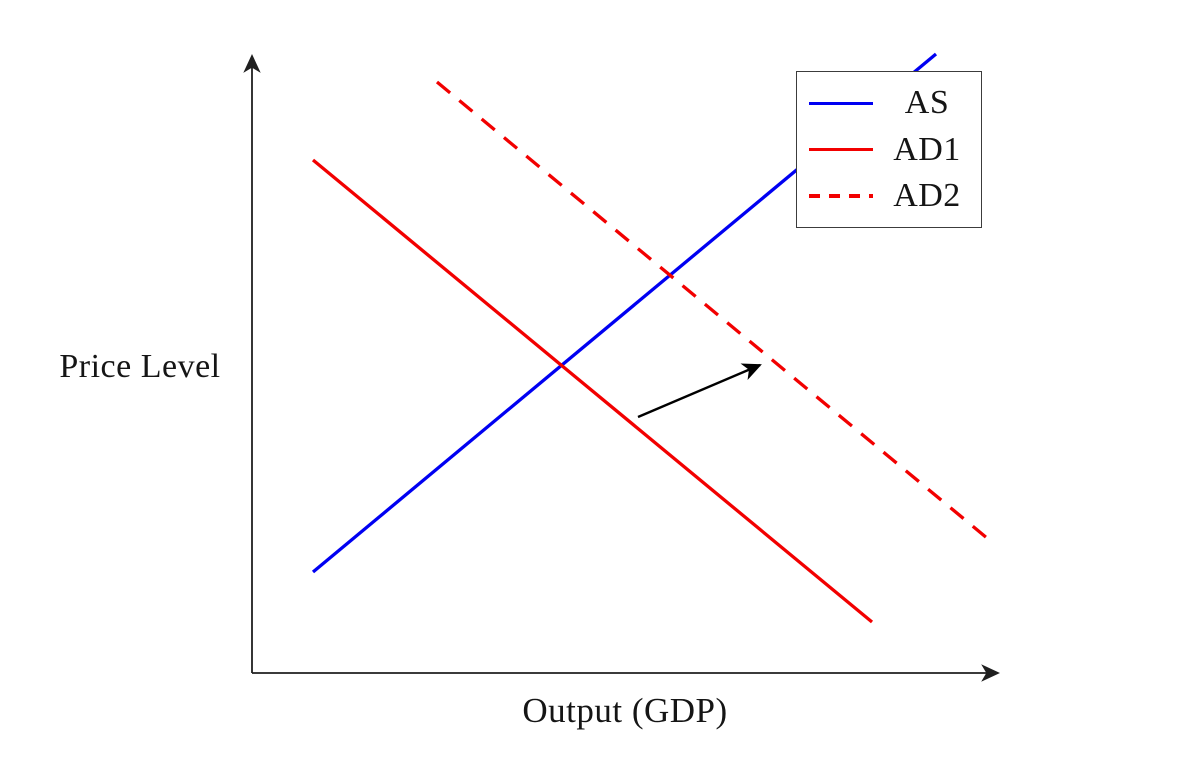  What do you see at coordinates (841, 196) in the screenshot?
I see `legend-swatch-dashed` at bounding box center [841, 196].